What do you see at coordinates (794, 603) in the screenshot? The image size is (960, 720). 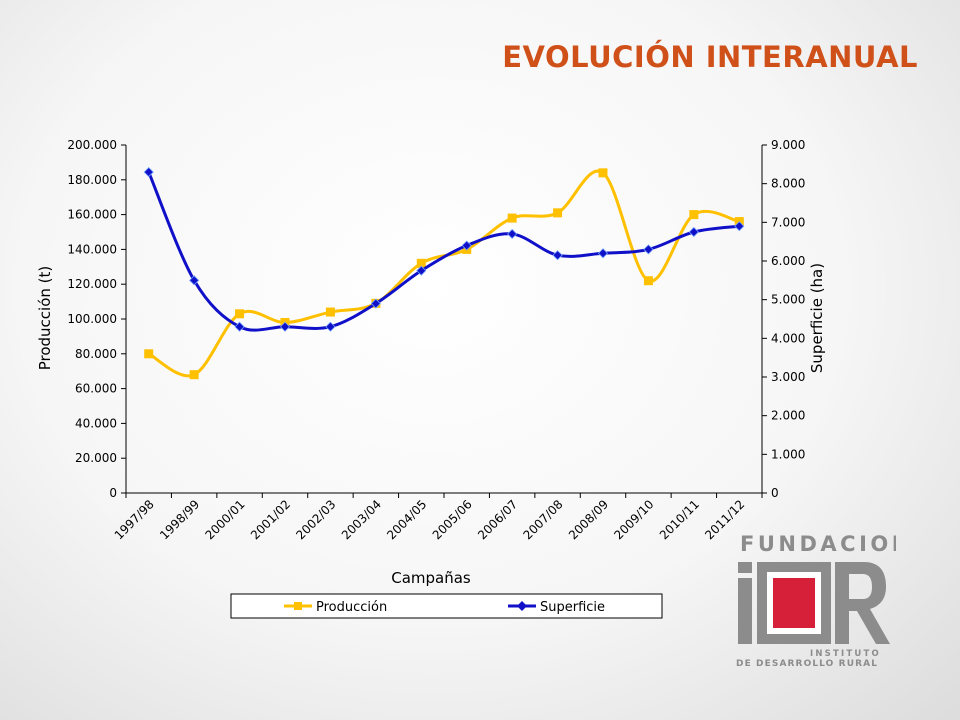 I see `logo-d-red` at bounding box center [794, 603].